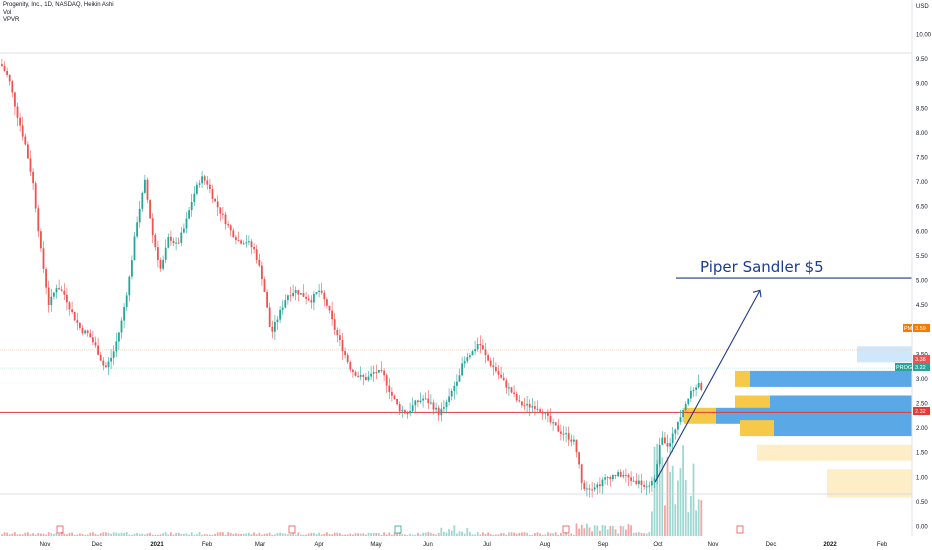 Image resolution: width=932 pixels, height=550 pixels. I want to click on price-tick-label: 9.50, so click(922, 60).